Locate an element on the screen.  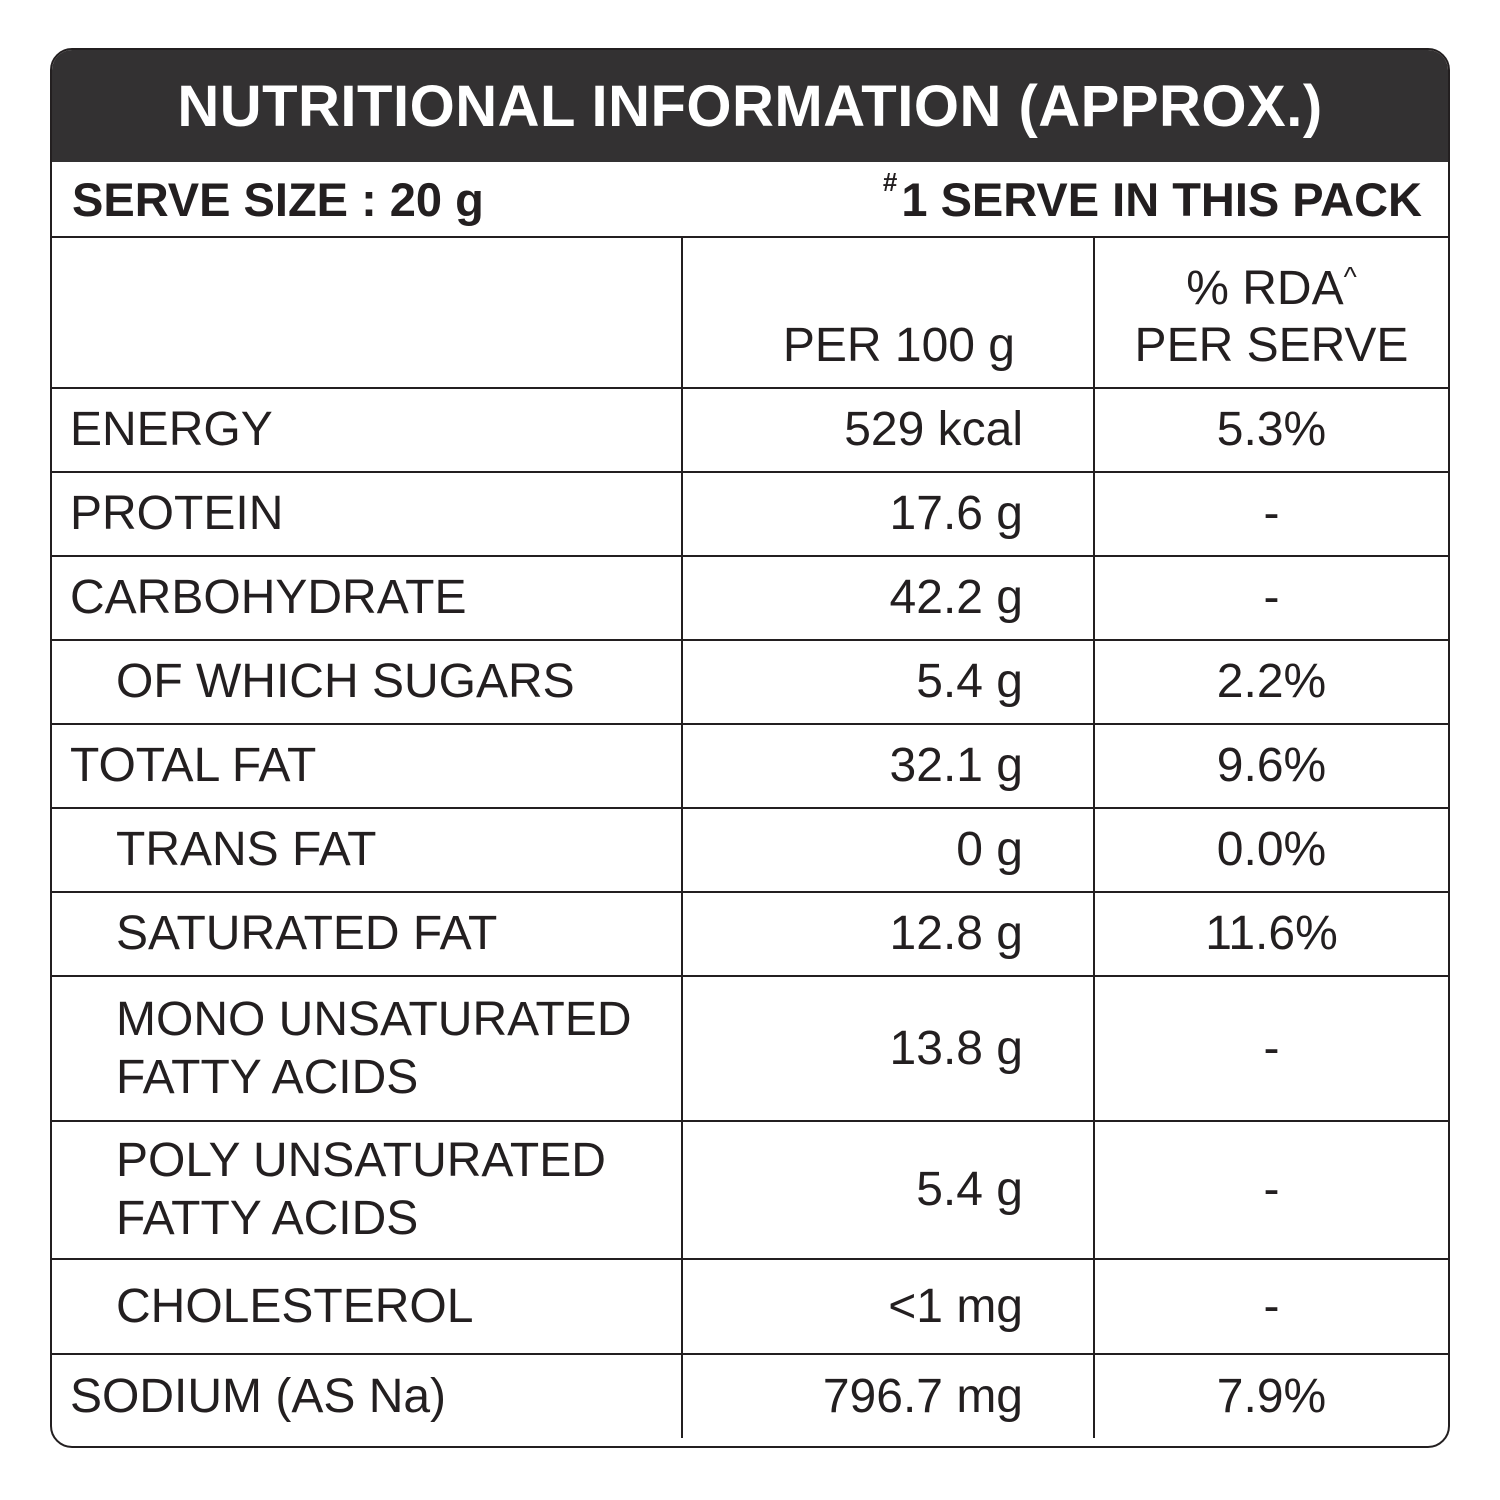
value-per-100g: 42.2 g is located at coordinates (888, 598).